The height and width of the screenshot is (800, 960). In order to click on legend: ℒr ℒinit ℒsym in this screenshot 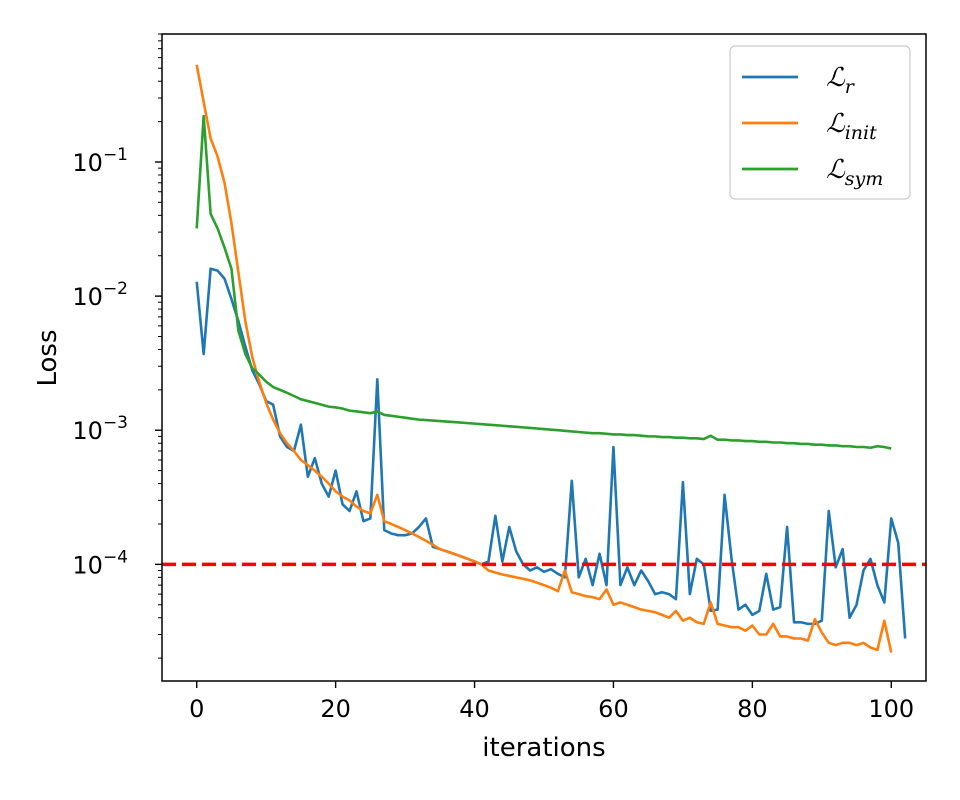, I will do `click(820, 122)`.